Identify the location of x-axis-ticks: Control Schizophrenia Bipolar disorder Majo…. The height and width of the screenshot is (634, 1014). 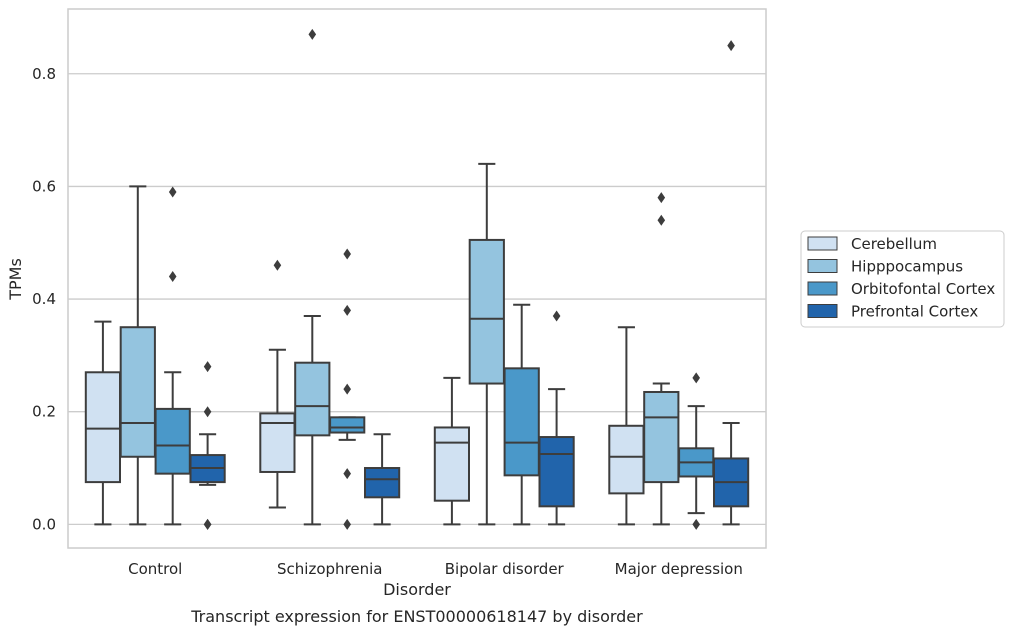
(435, 569).